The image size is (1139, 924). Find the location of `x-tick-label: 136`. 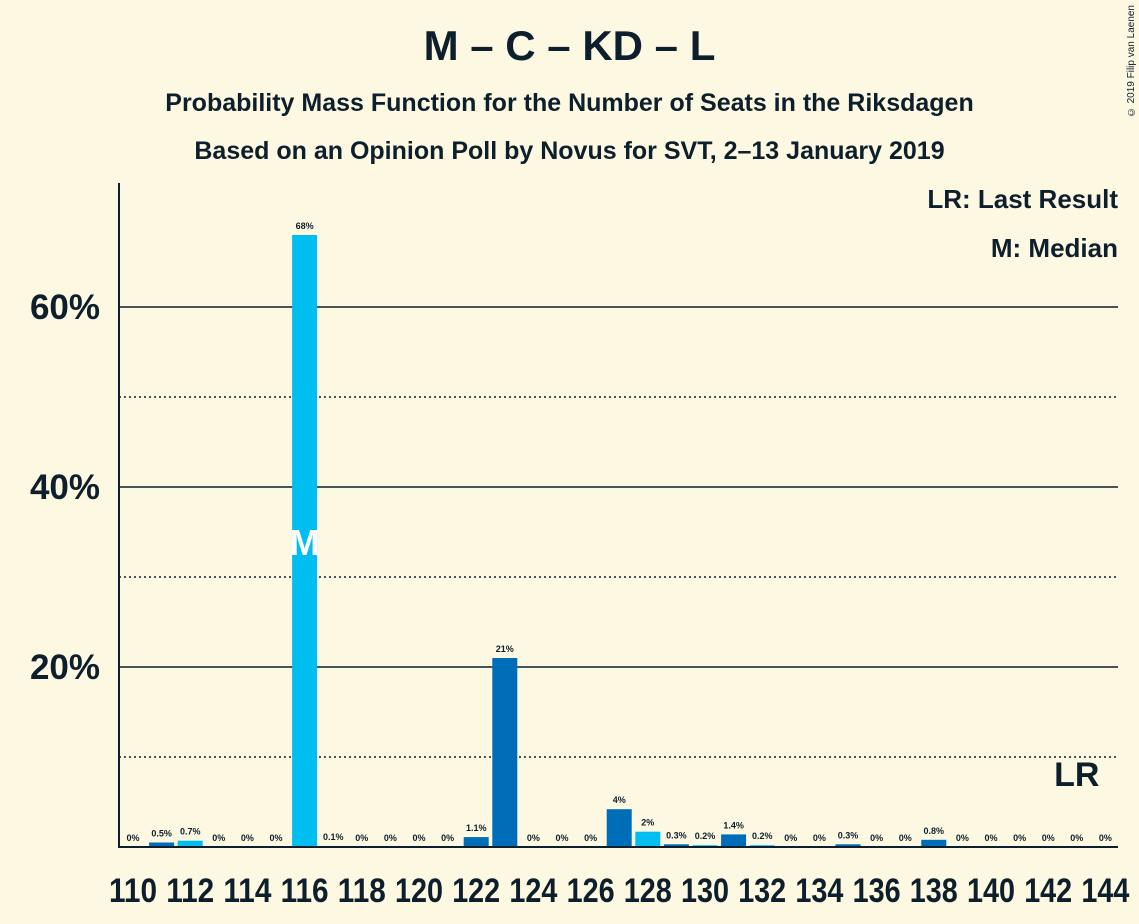

x-tick-label: 136 is located at coordinates (877, 891).